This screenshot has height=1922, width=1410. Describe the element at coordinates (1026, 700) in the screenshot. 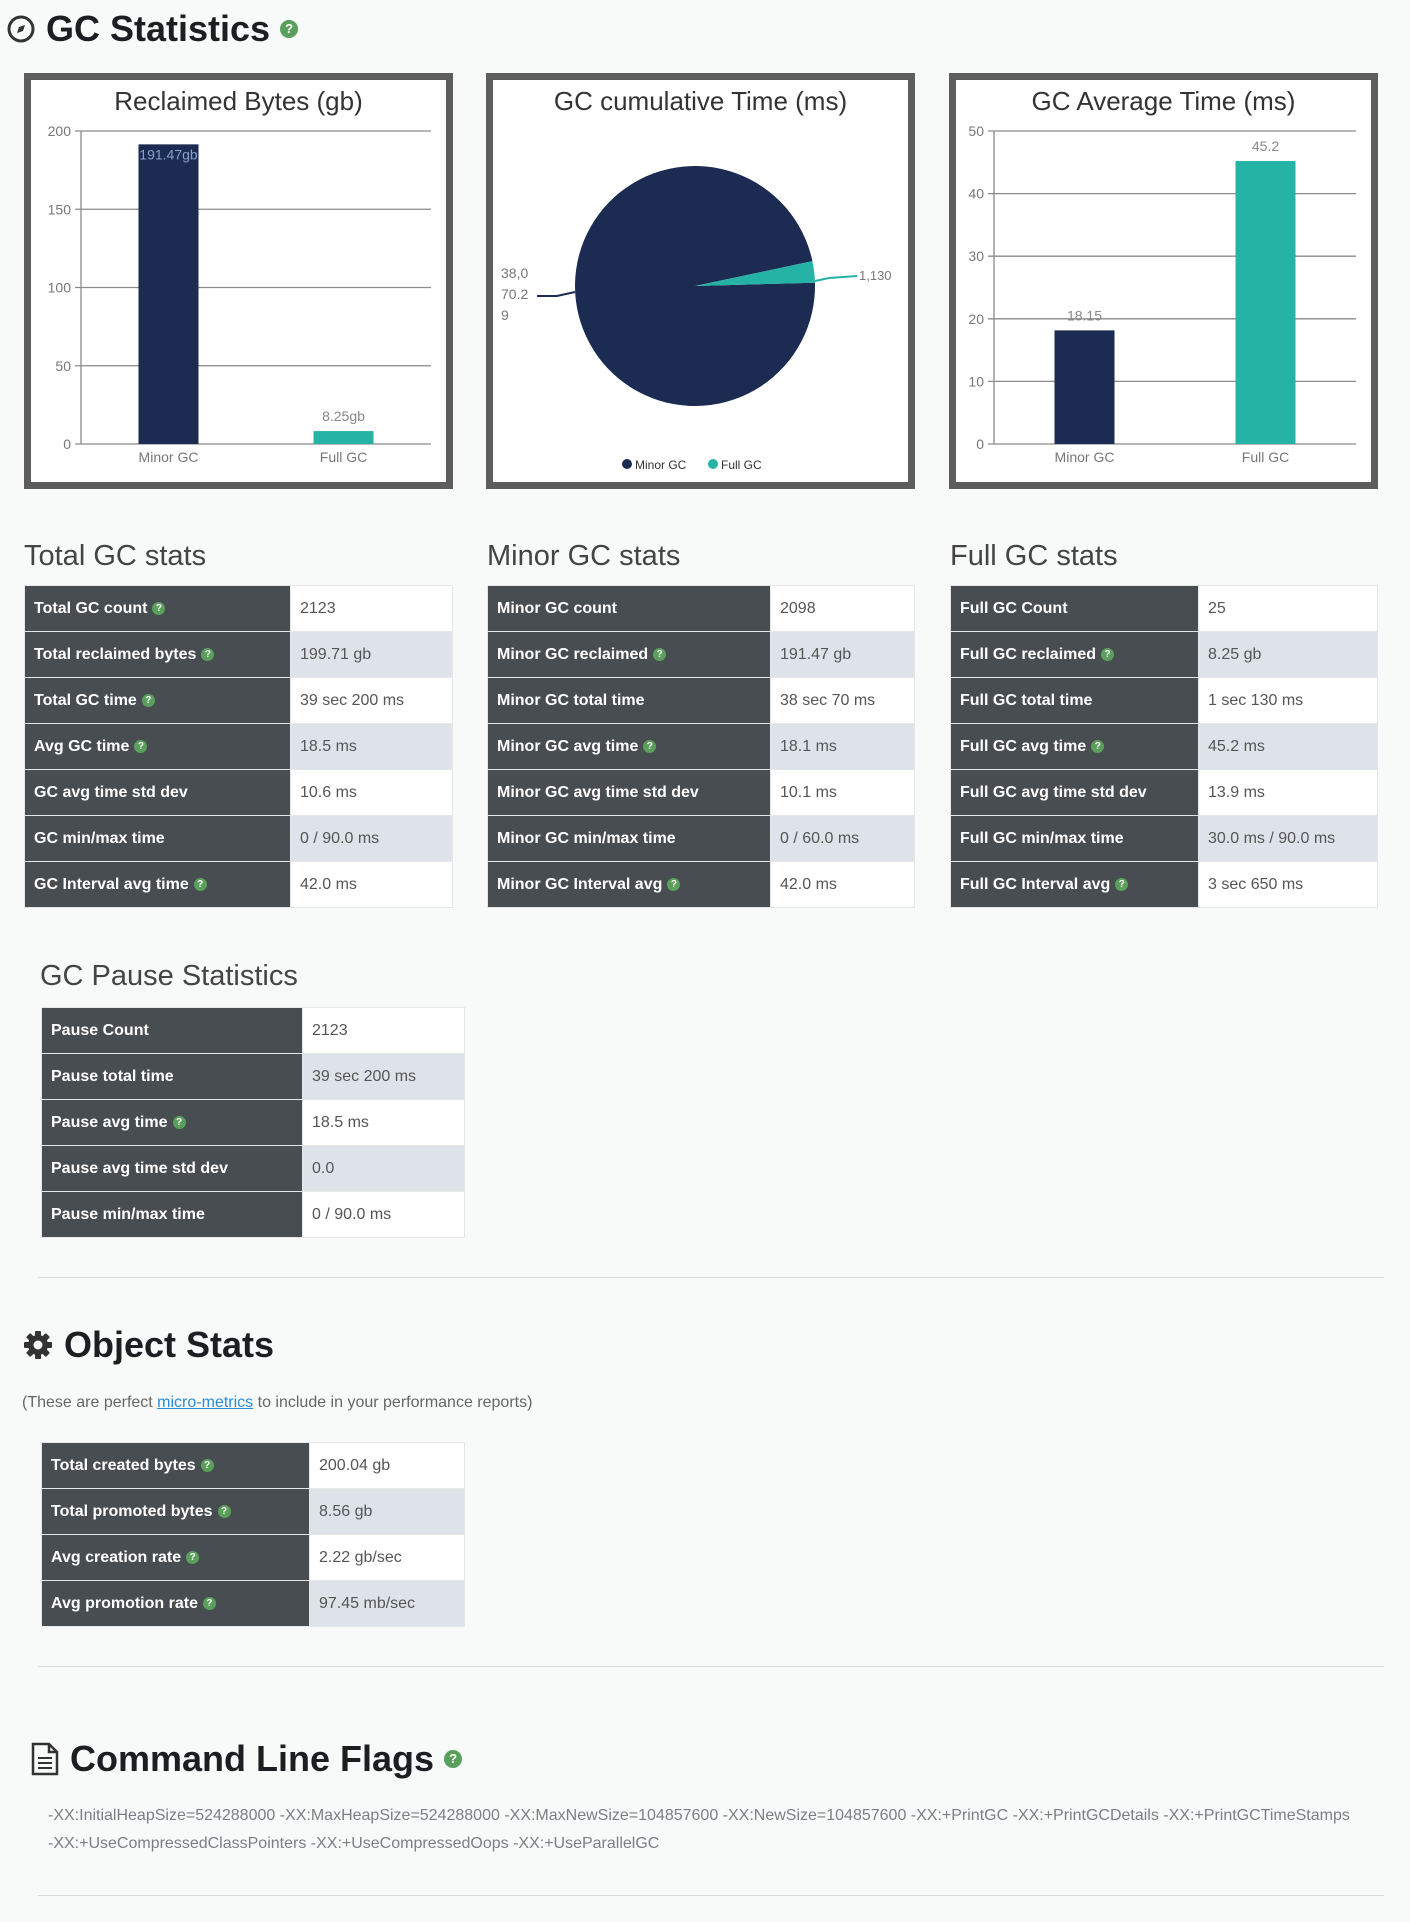

I see `stat-label-text: Full GC total time` at that location.